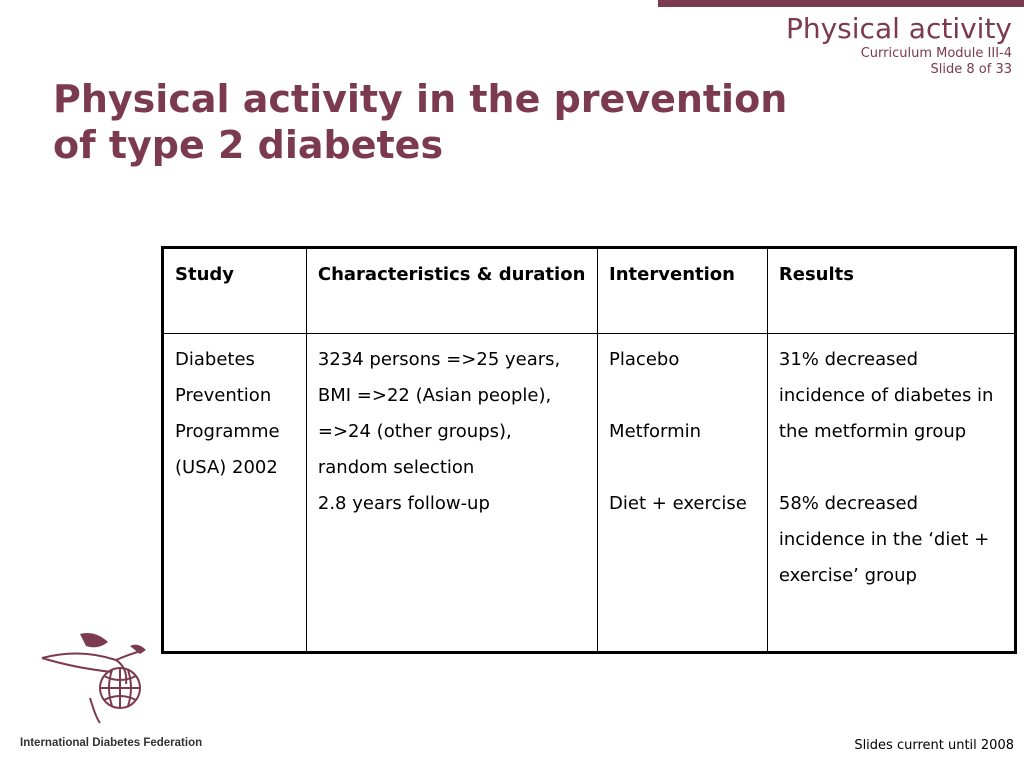 The width and height of the screenshot is (1024, 768). Describe the element at coordinates (971, 69) in the screenshot. I see `slide-number: Slide 8 of 33` at that location.